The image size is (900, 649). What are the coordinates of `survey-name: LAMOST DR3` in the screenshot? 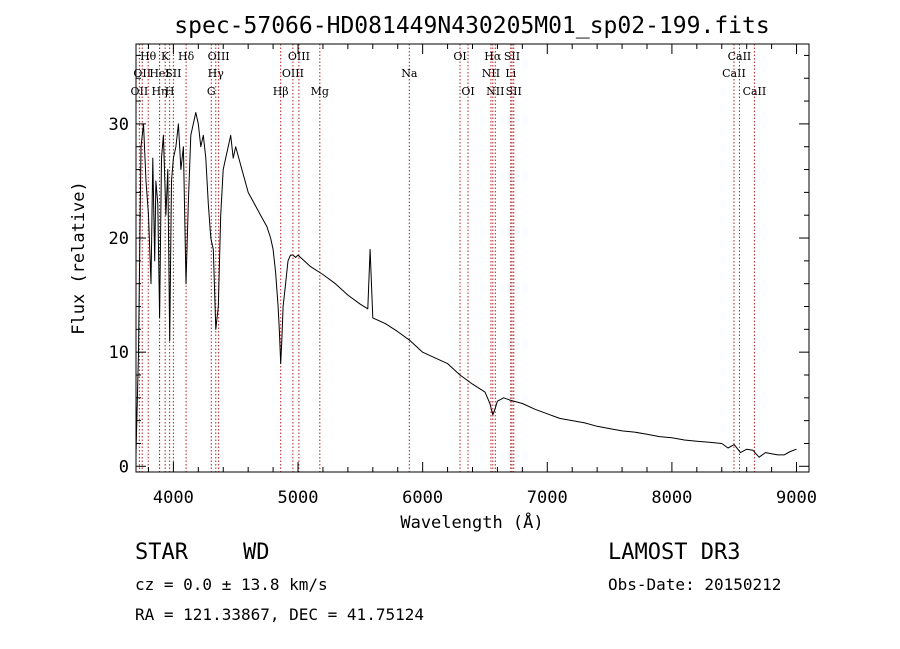 It's located at (674, 552).